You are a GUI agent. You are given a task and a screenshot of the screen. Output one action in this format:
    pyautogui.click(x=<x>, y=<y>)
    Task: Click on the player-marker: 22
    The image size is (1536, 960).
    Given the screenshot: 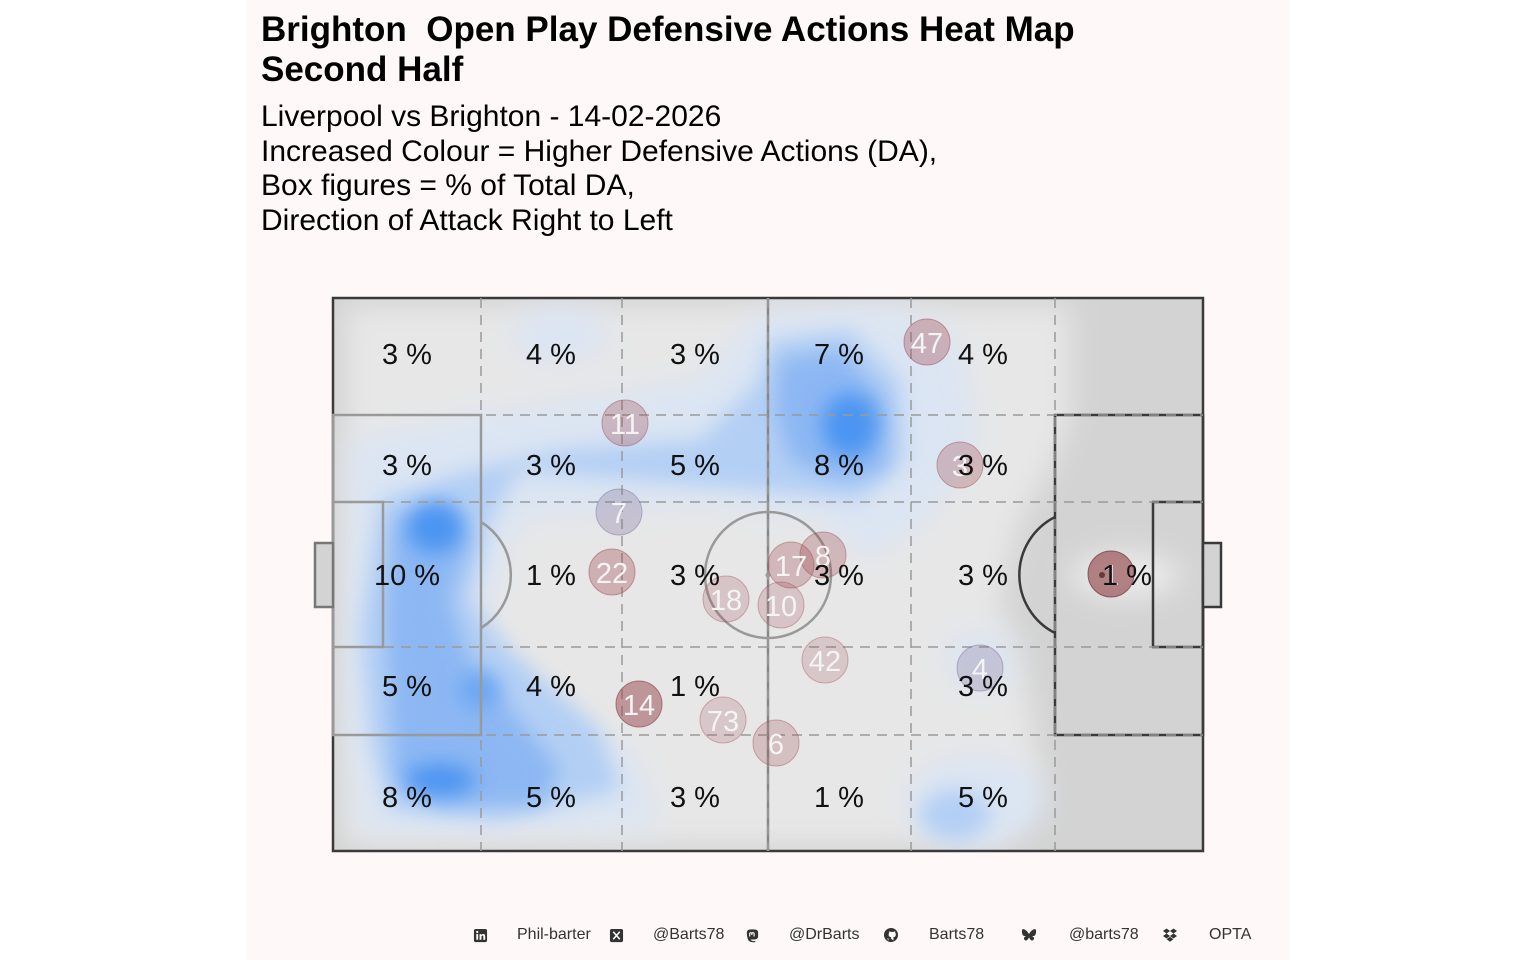 What is the action you would take?
    pyautogui.click(x=612, y=572)
    